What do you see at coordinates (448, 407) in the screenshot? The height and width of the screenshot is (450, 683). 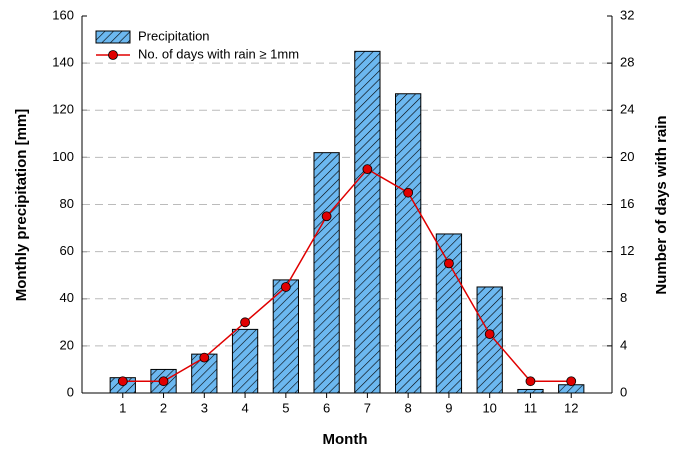 I see `x-tick-label: 9` at bounding box center [448, 407].